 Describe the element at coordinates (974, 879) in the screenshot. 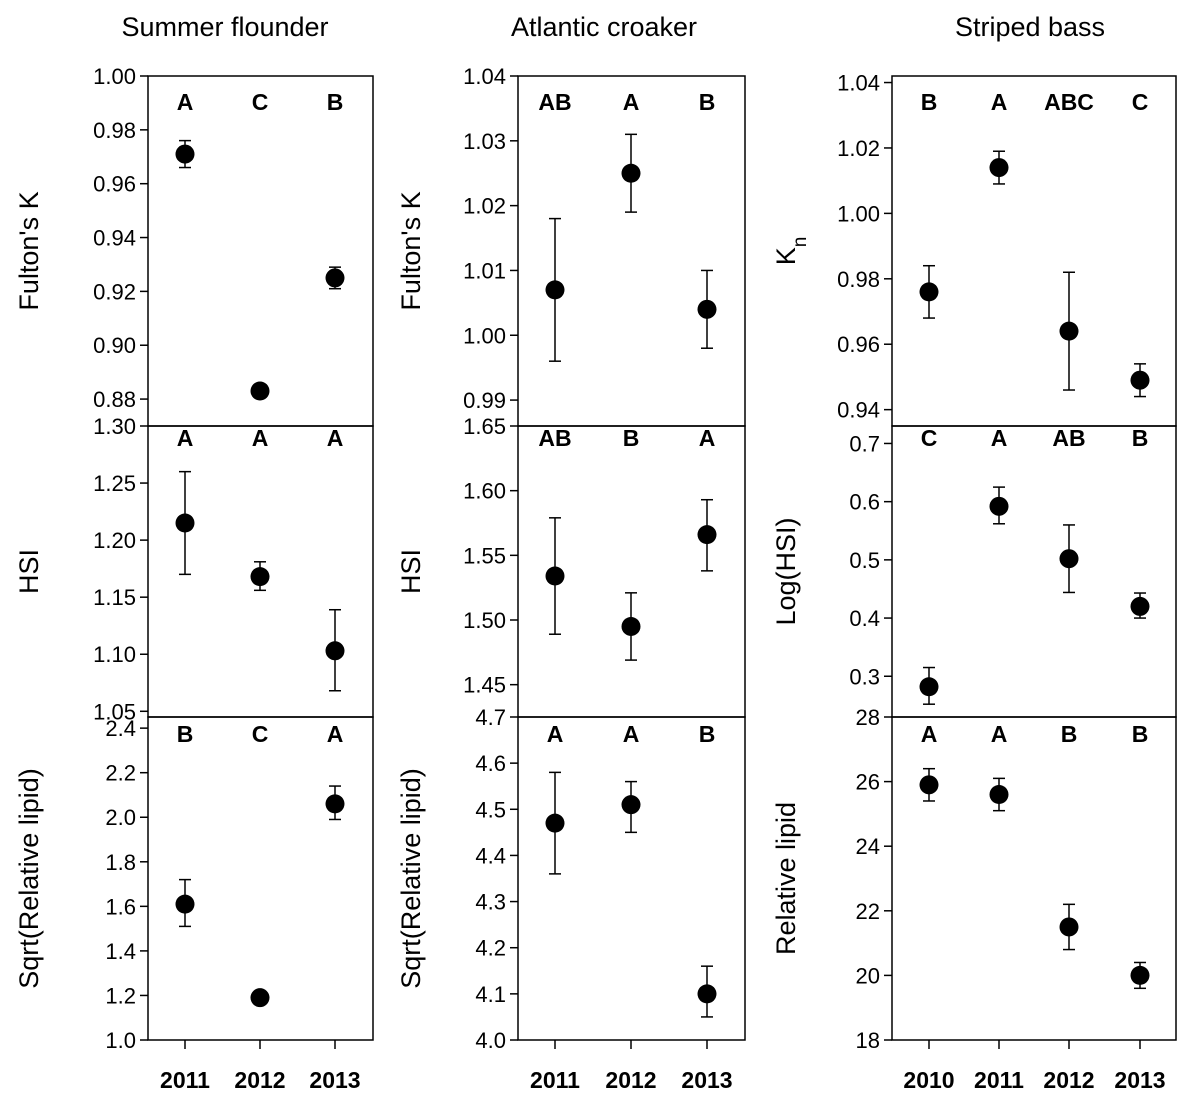

I see `panel: 18 20 22 24 26 28 Relative lipid A A B B` at that location.